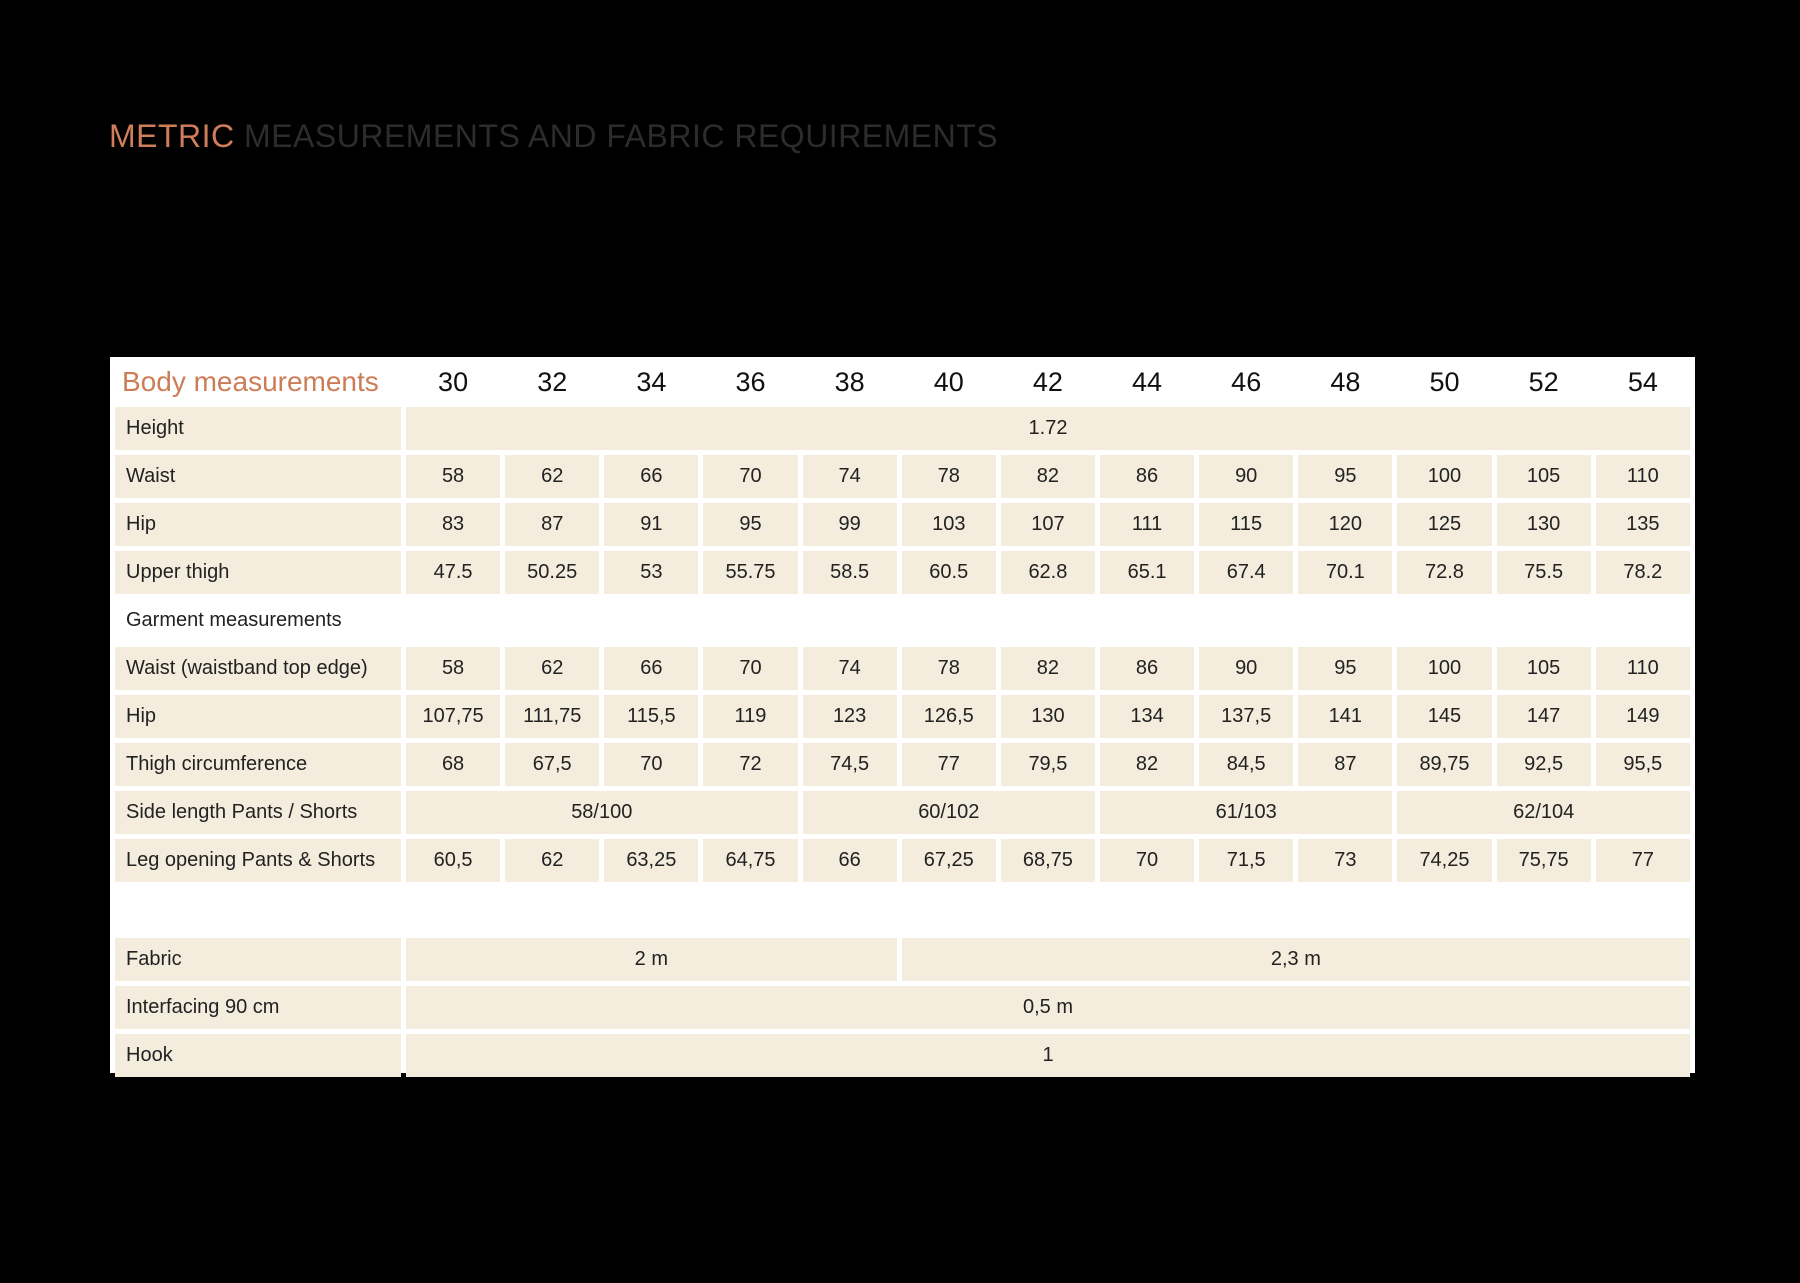  What do you see at coordinates (258, 668) in the screenshot?
I see `row-label: Waist (waistband top edge)` at bounding box center [258, 668].